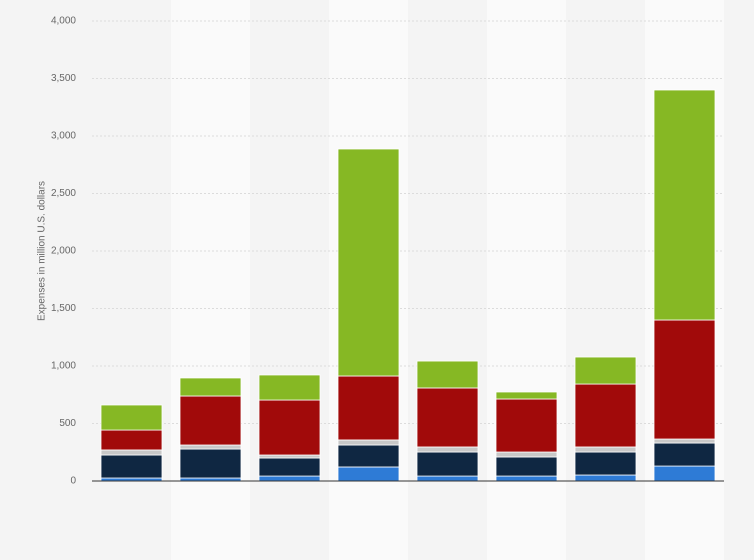  What do you see at coordinates (63, 21) in the screenshot?
I see `y-tick-label: 4,000` at bounding box center [63, 21].